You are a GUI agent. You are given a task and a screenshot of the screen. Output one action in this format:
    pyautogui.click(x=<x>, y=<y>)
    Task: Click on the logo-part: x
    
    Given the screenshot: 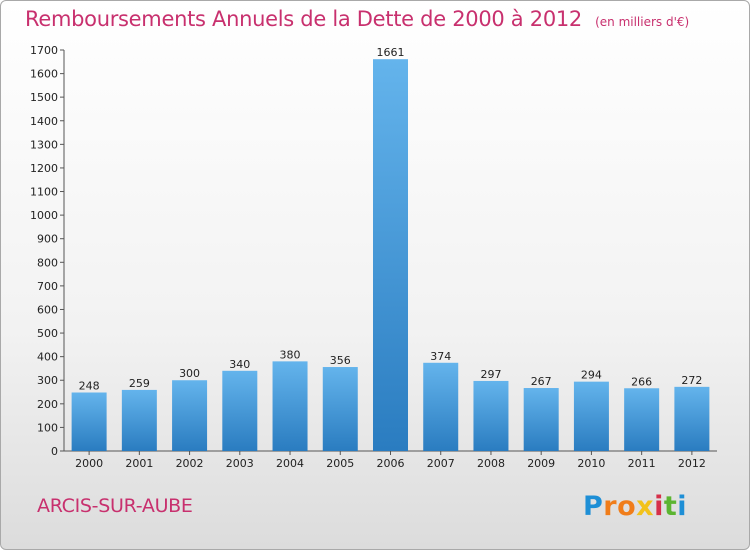 What is the action you would take?
    pyautogui.click(x=645, y=506)
    